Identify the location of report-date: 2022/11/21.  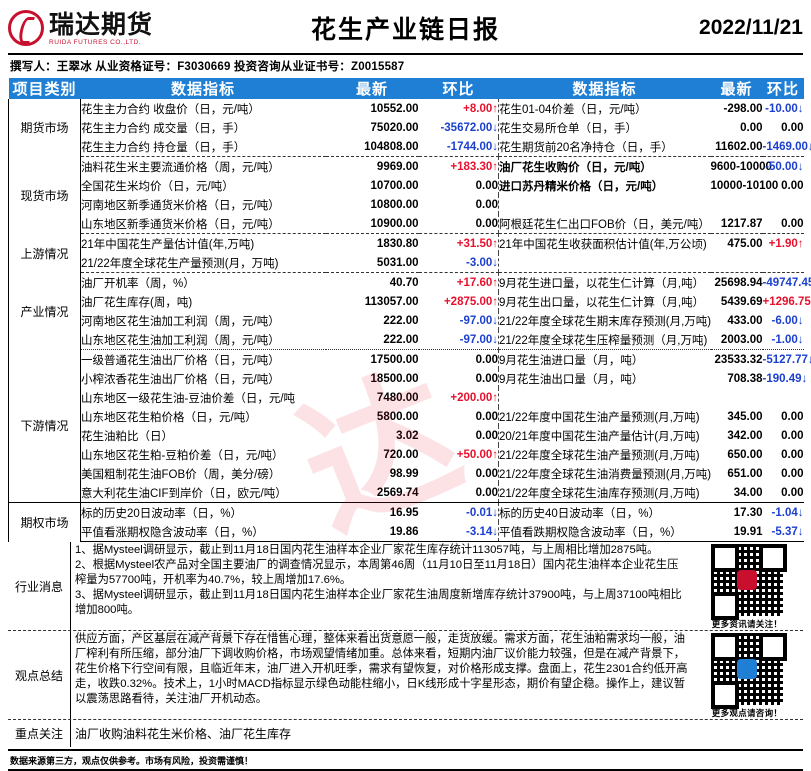
(751, 27).